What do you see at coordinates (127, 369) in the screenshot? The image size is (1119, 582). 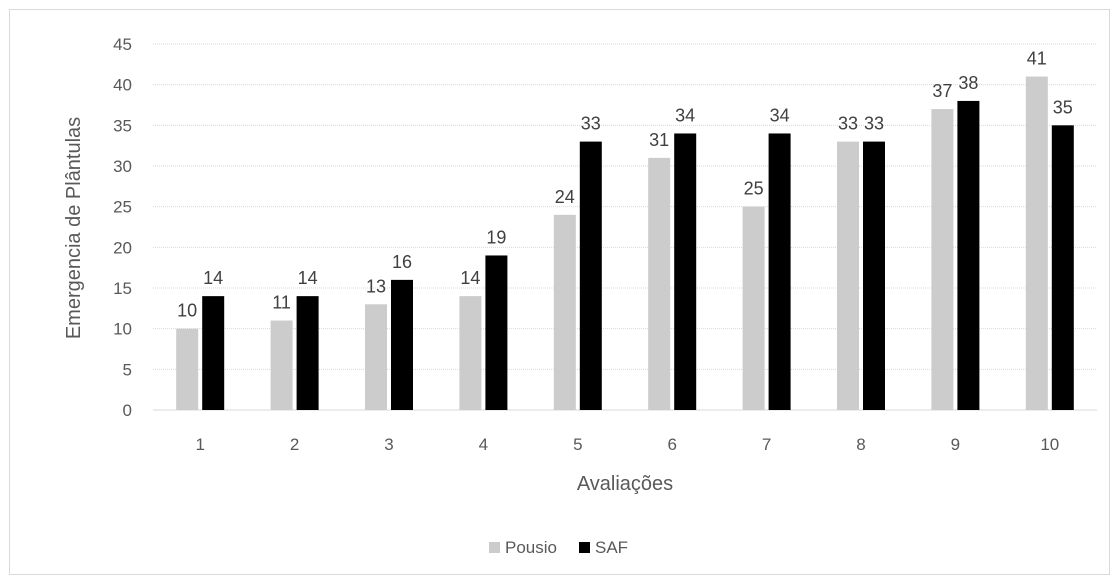 I see `y-tick-label: 5` at bounding box center [127, 369].